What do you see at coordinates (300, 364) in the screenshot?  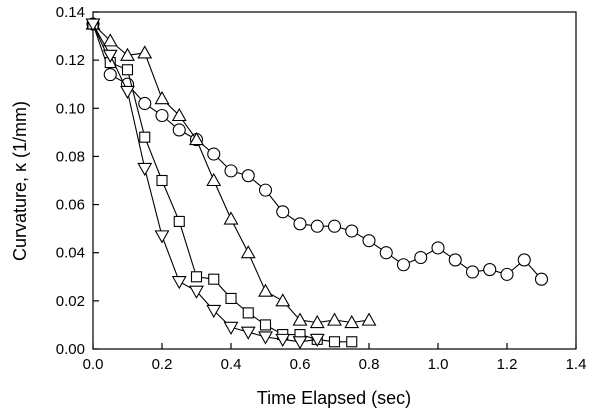 I see `x-tick-label: 0.6` at bounding box center [300, 364].